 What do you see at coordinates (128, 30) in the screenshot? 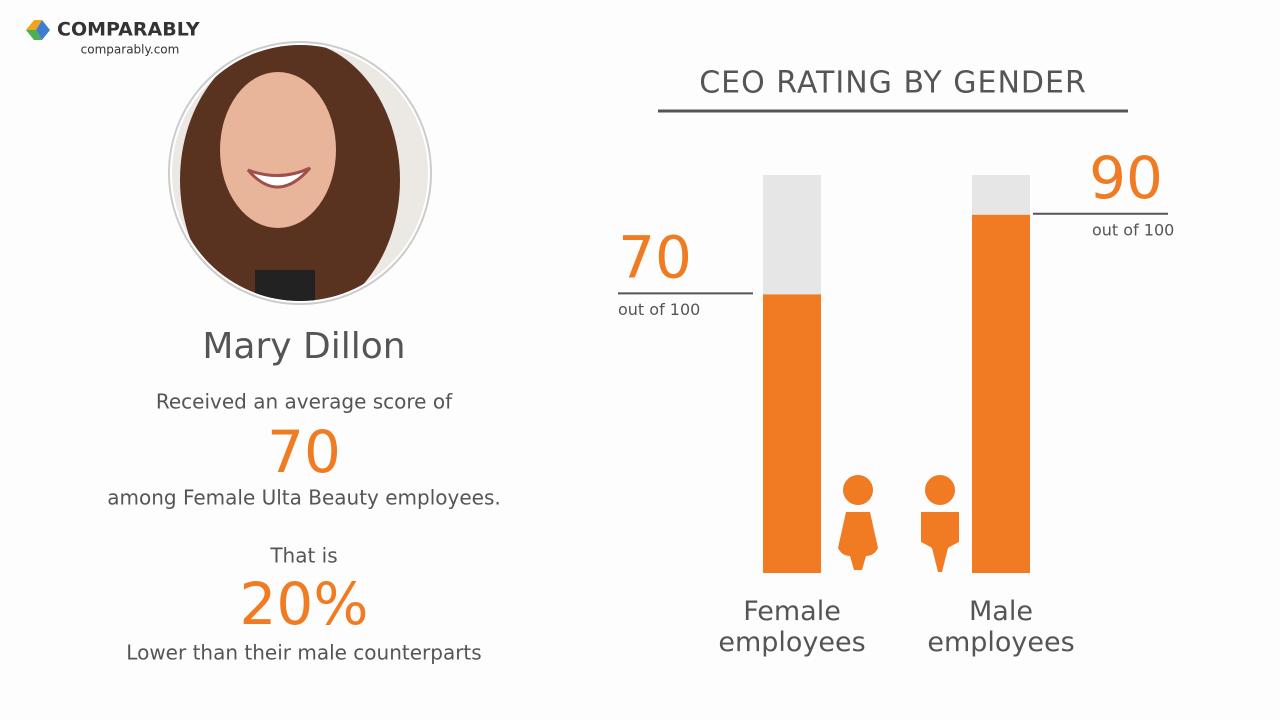
I see `logo-brand: COMPARABLY` at bounding box center [128, 30].